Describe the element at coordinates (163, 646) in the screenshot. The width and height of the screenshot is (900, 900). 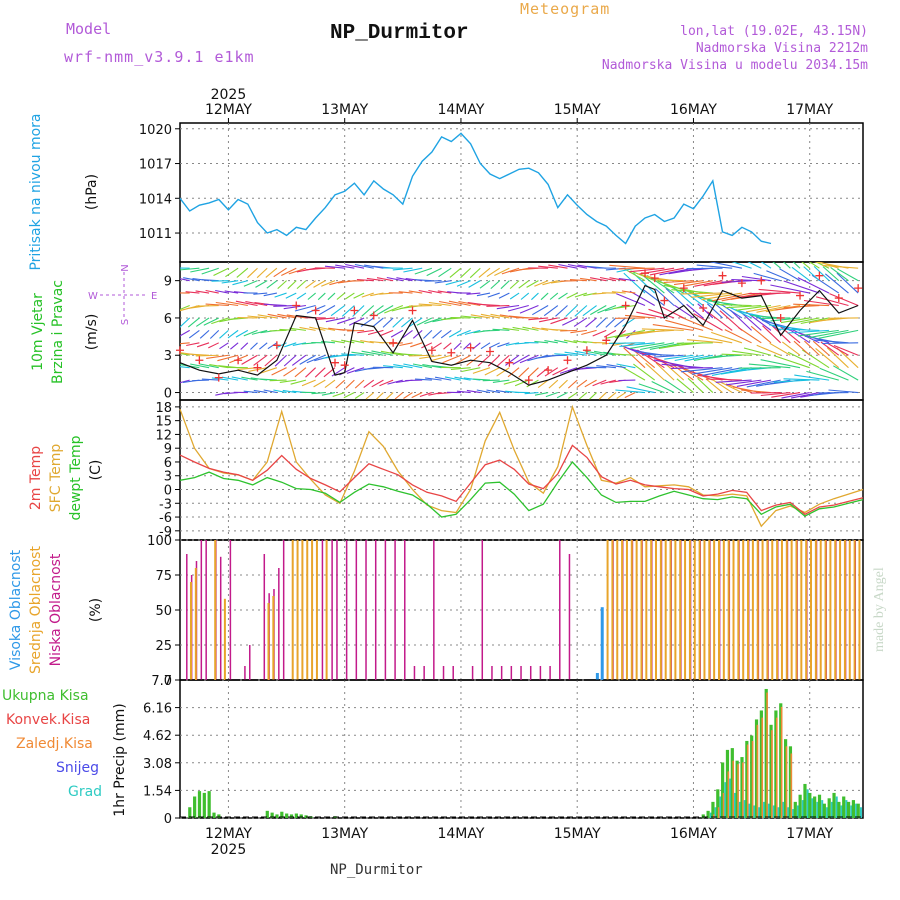
I see `y-tick-label: 25` at that location.